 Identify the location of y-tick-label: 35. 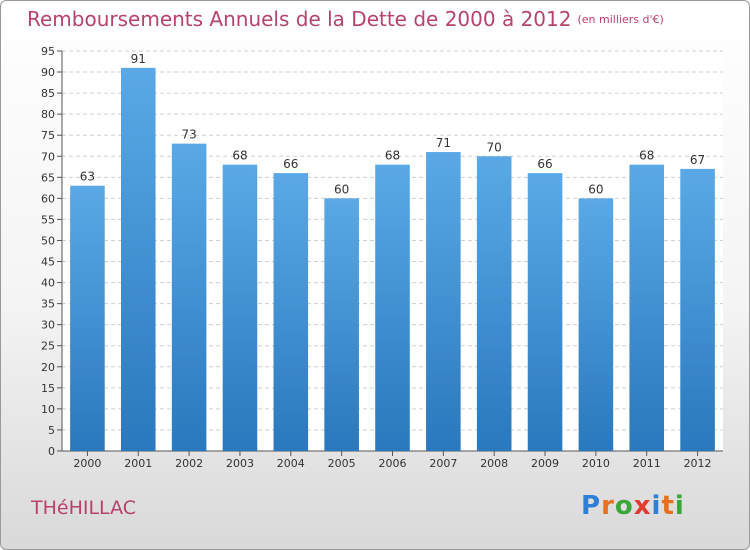
(48, 304).